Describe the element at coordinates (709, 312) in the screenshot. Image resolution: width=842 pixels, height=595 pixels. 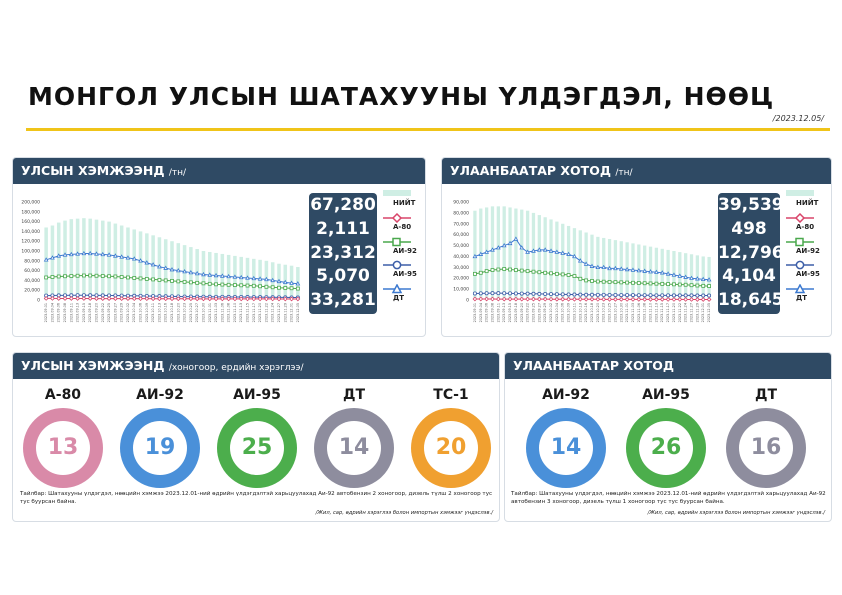
I see `x-tick-label: 2023.12.05` at that location.